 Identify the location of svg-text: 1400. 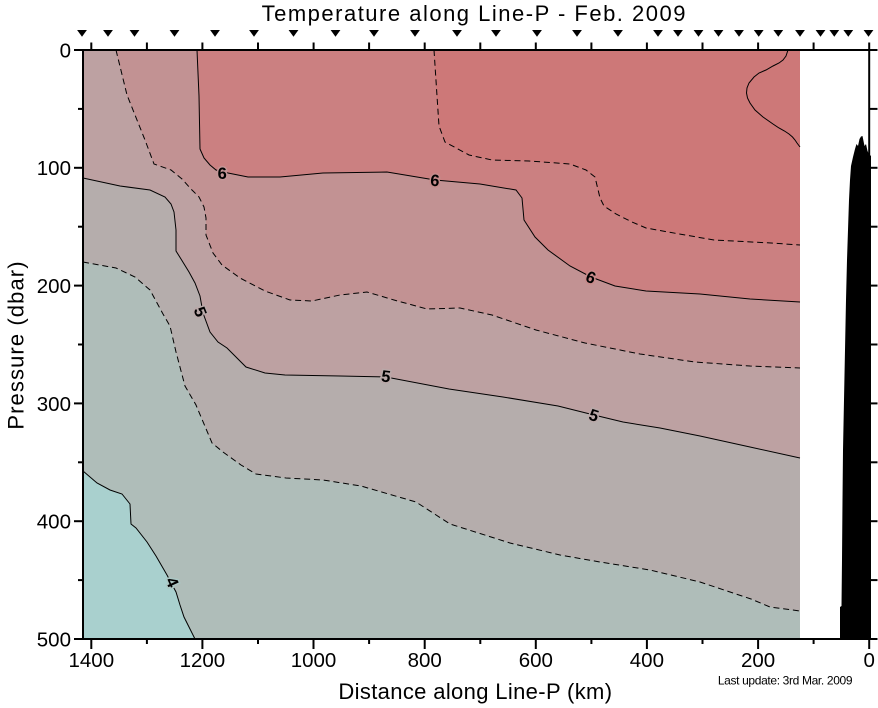
(91, 660).